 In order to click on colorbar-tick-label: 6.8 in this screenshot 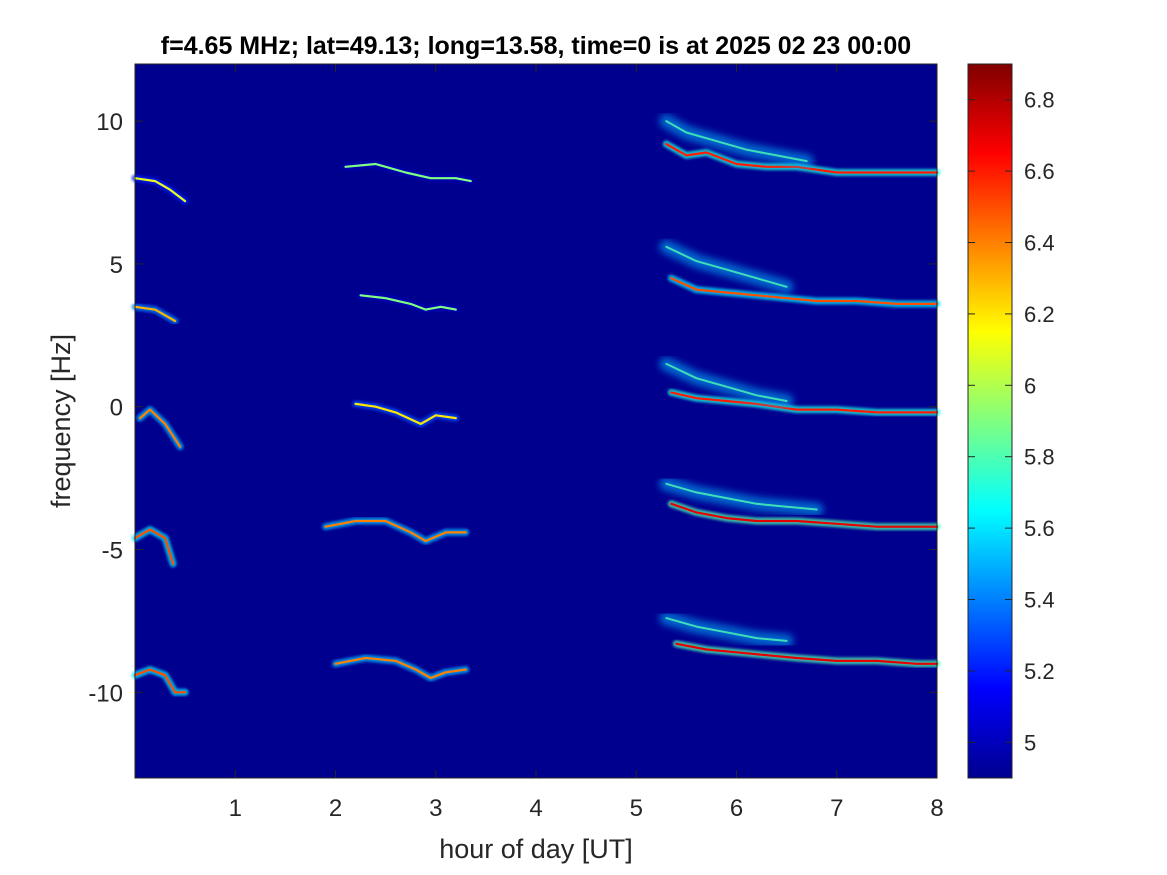, I will do `click(1039, 100)`.